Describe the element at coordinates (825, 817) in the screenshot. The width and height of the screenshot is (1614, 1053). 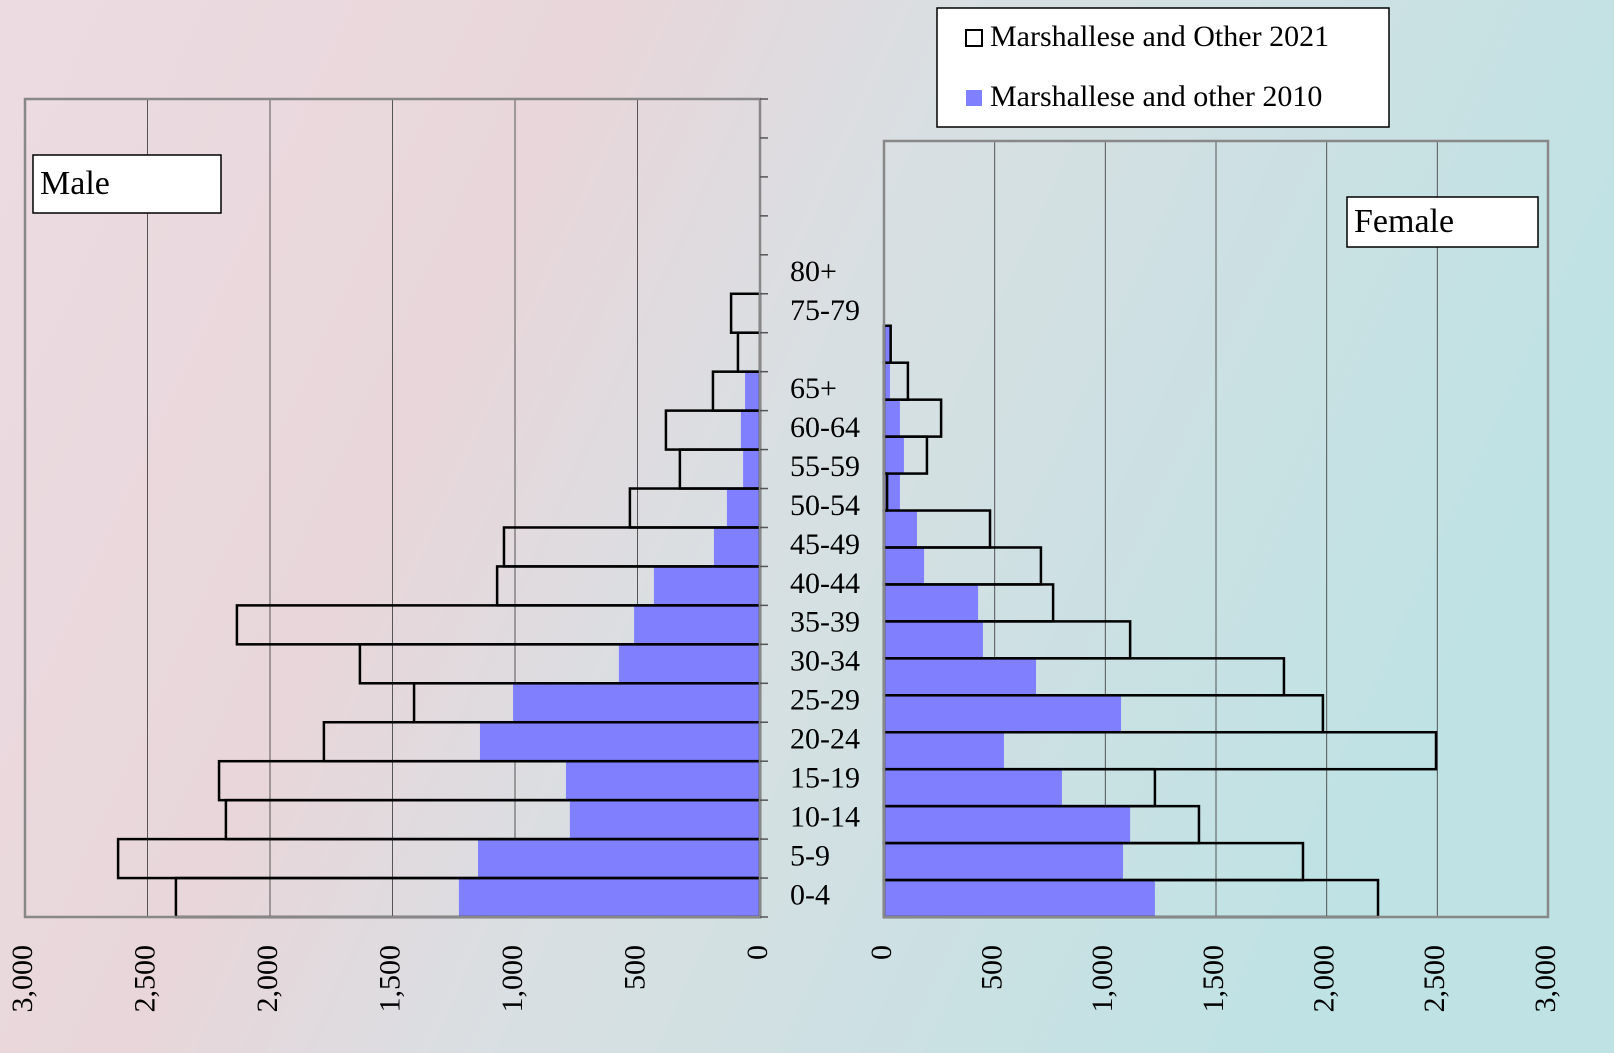
I see `category-label: 10-14` at that location.